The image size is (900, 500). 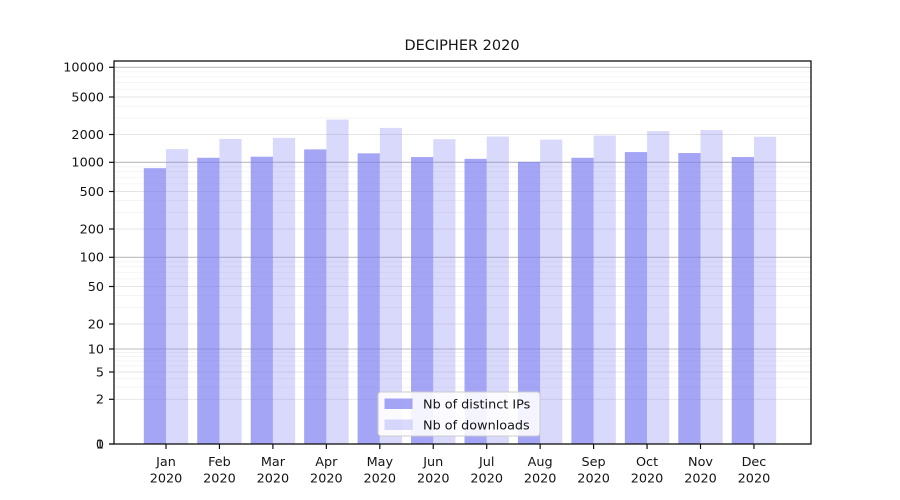 What do you see at coordinates (398, 424) in the screenshot?
I see `legend-swatch-downloads` at bounding box center [398, 424].